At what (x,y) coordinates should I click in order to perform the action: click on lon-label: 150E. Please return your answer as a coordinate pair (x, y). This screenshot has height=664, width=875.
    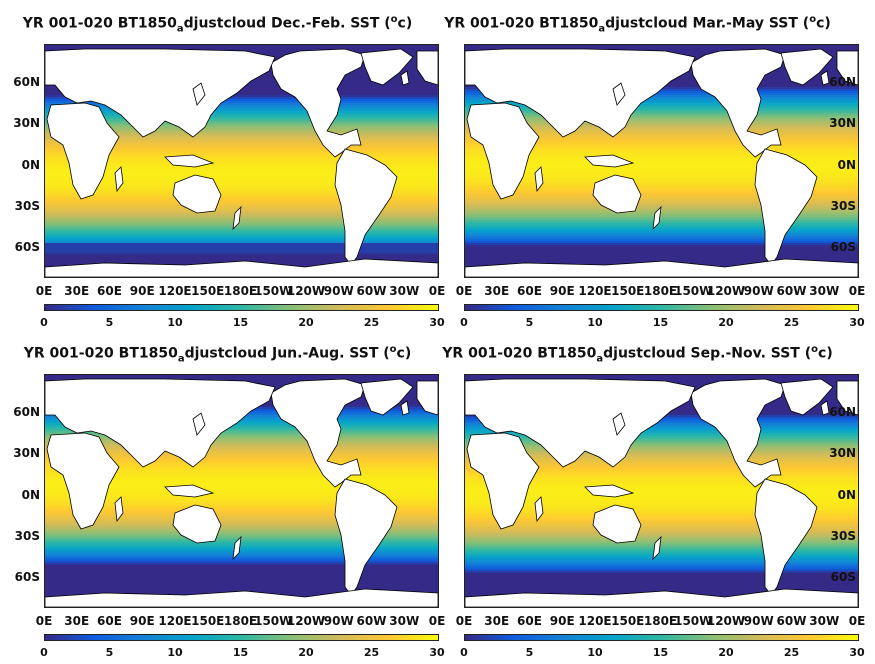
    Looking at the image, I should click on (208, 621).